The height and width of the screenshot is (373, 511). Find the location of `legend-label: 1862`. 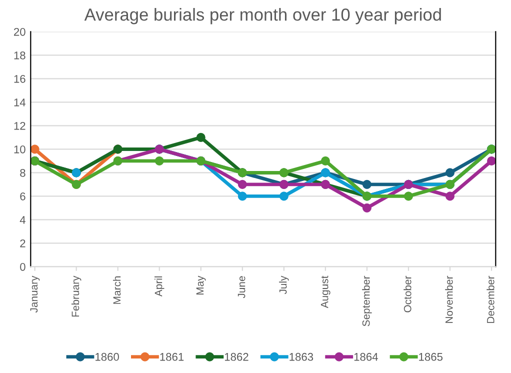

legend-label: 1862 is located at coordinates (236, 356).